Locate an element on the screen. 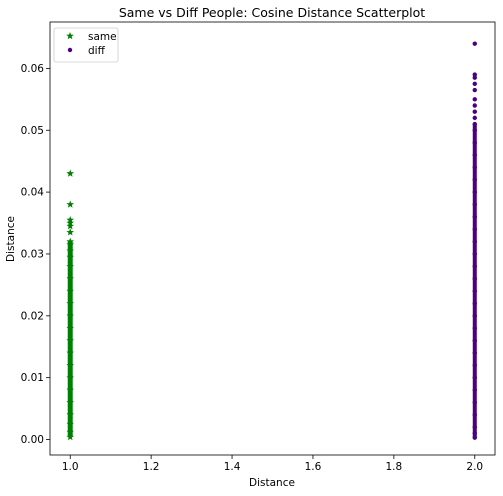  y-tick-label: 0.05 is located at coordinates (32, 131).